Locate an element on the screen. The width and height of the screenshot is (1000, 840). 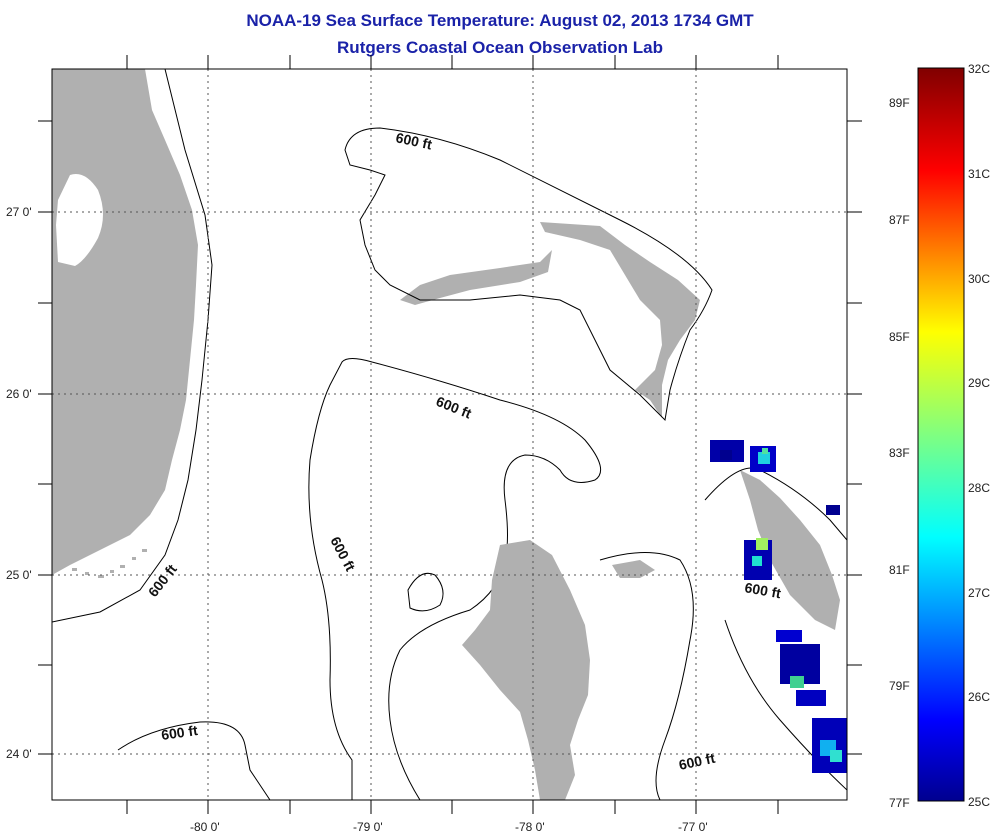
lake-okeechobee is located at coordinates (79, 220).